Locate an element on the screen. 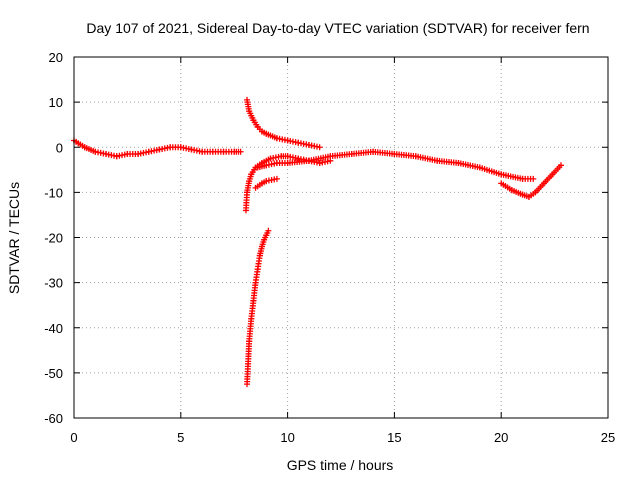 This screenshot has width=640, height=480. x-axis-label: GPS time / hours is located at coordinates (340, 465).